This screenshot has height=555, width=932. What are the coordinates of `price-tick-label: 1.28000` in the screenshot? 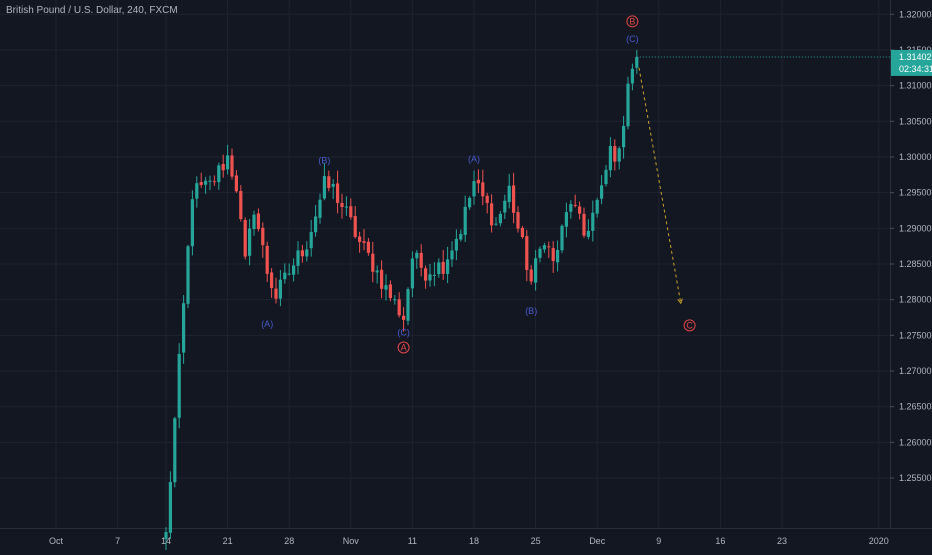 It's located at (915, 300).